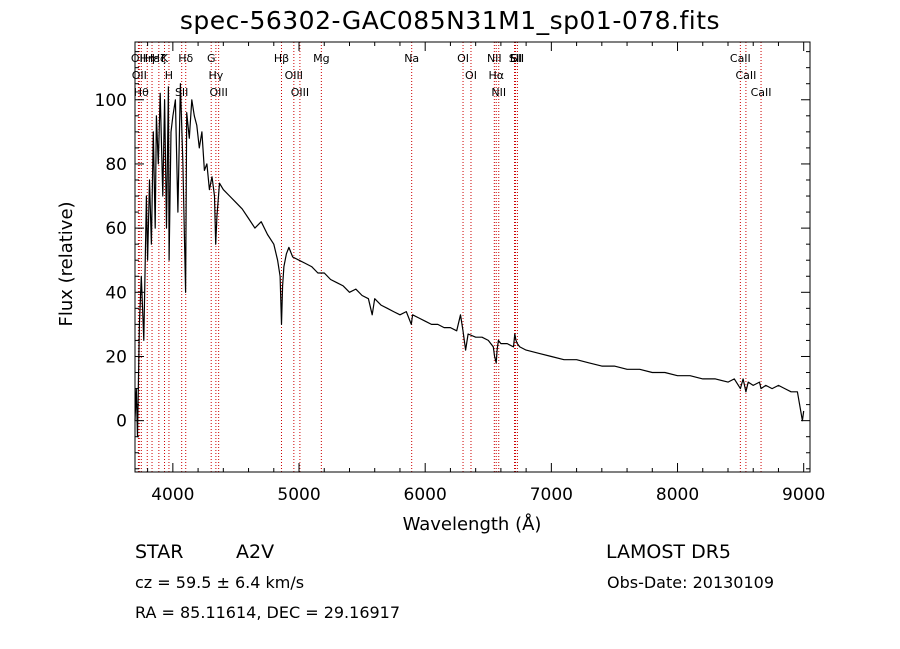 The height and width of the screenshot is (649, 900). What do you see at coordinates (159, 58) in the screenshot?
I see `line-label-Hζ: Hζ` at bounding box center [159, 58].